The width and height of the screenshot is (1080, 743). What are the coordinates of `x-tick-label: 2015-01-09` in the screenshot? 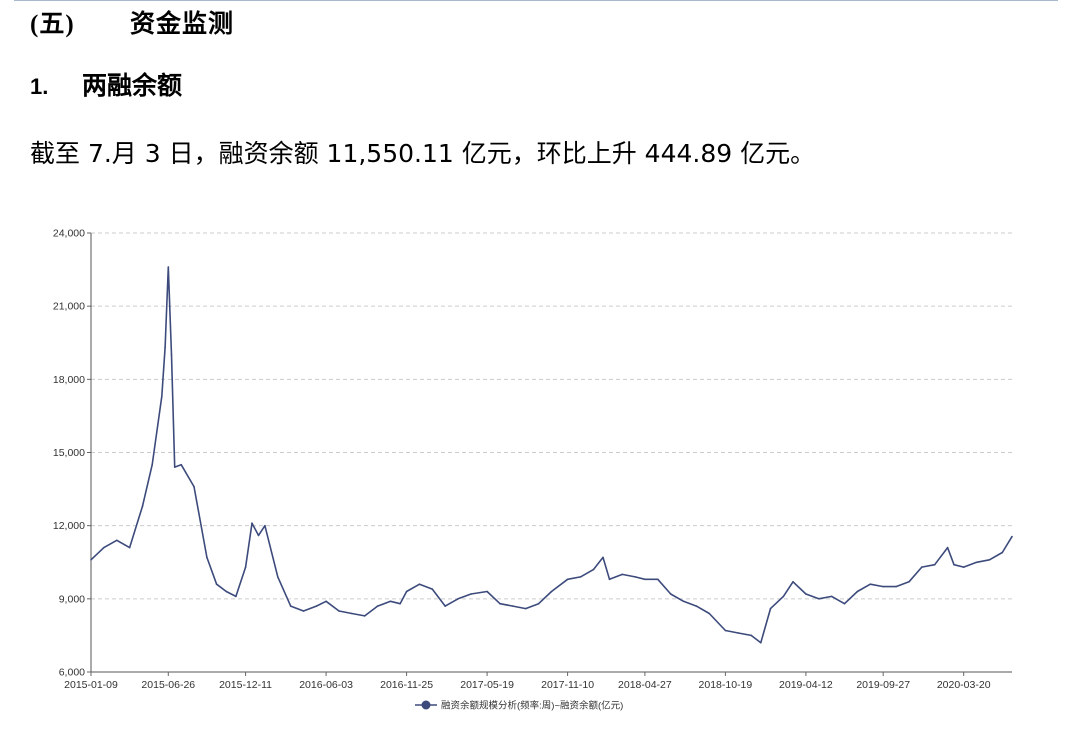 It's located at (91, 685).